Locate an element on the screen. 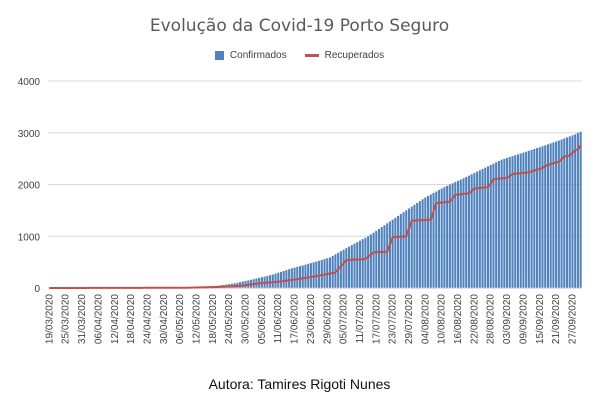  x-tick-label: 11/06/2020 is located at coordinates (278, 319).